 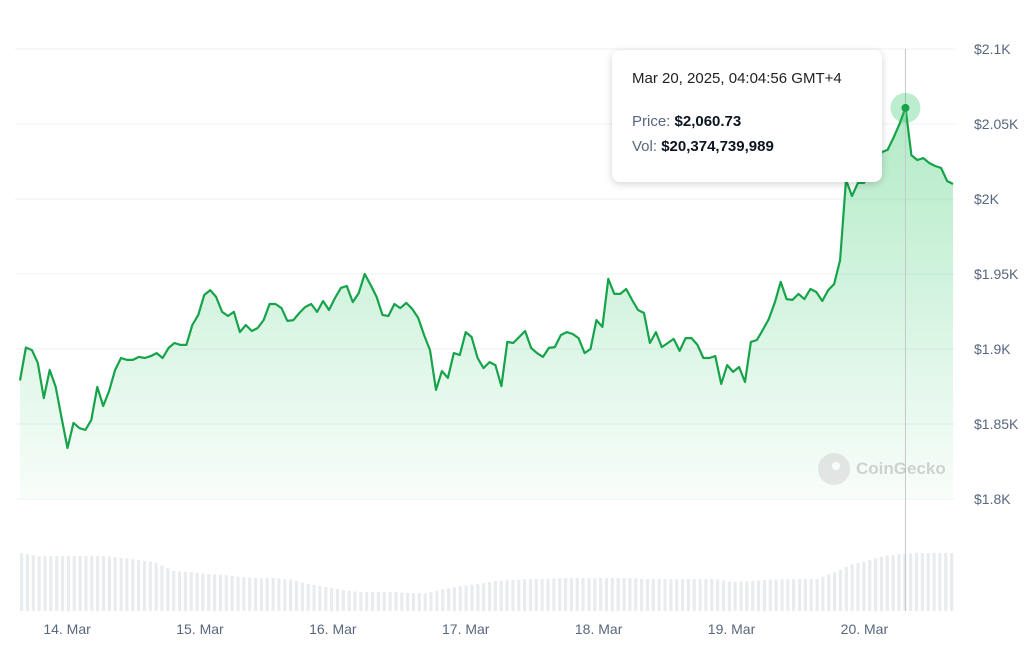 I want to click on y-tick-label: $2.05K, so click(x=996, y=124).